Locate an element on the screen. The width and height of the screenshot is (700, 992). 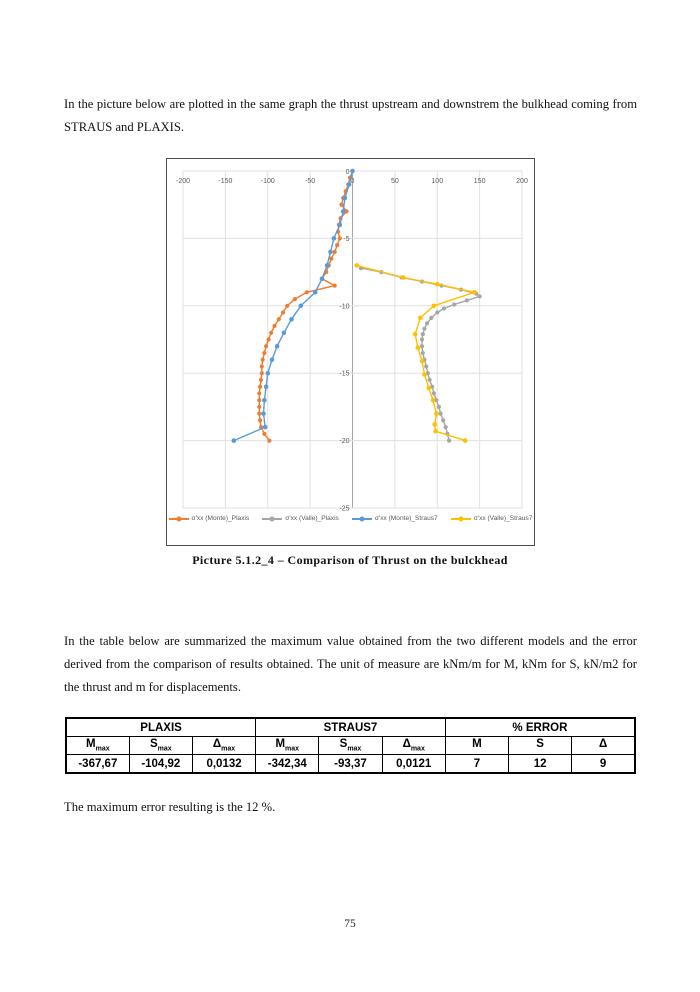
value-cell: -93,37 is located at coordinates (350, 764).